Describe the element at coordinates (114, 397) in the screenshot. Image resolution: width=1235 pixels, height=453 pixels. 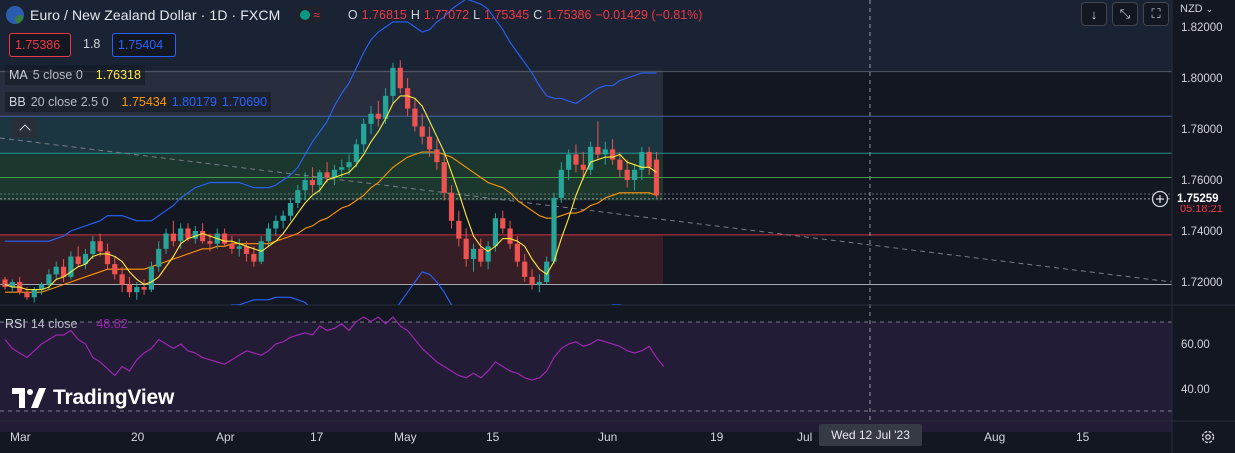
I see `tradingview-wordmark: TradingView` at that location.